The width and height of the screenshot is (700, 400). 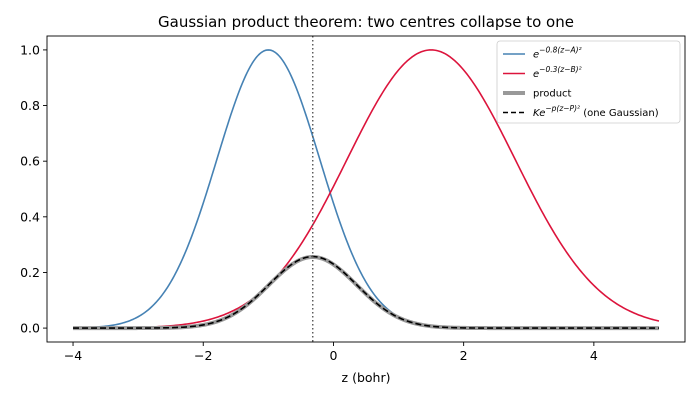 What do you see at coordinates (366, 377) in the screenshot?
I see `x-axis-label: z (bohr)` at bounding box center [366, 377].